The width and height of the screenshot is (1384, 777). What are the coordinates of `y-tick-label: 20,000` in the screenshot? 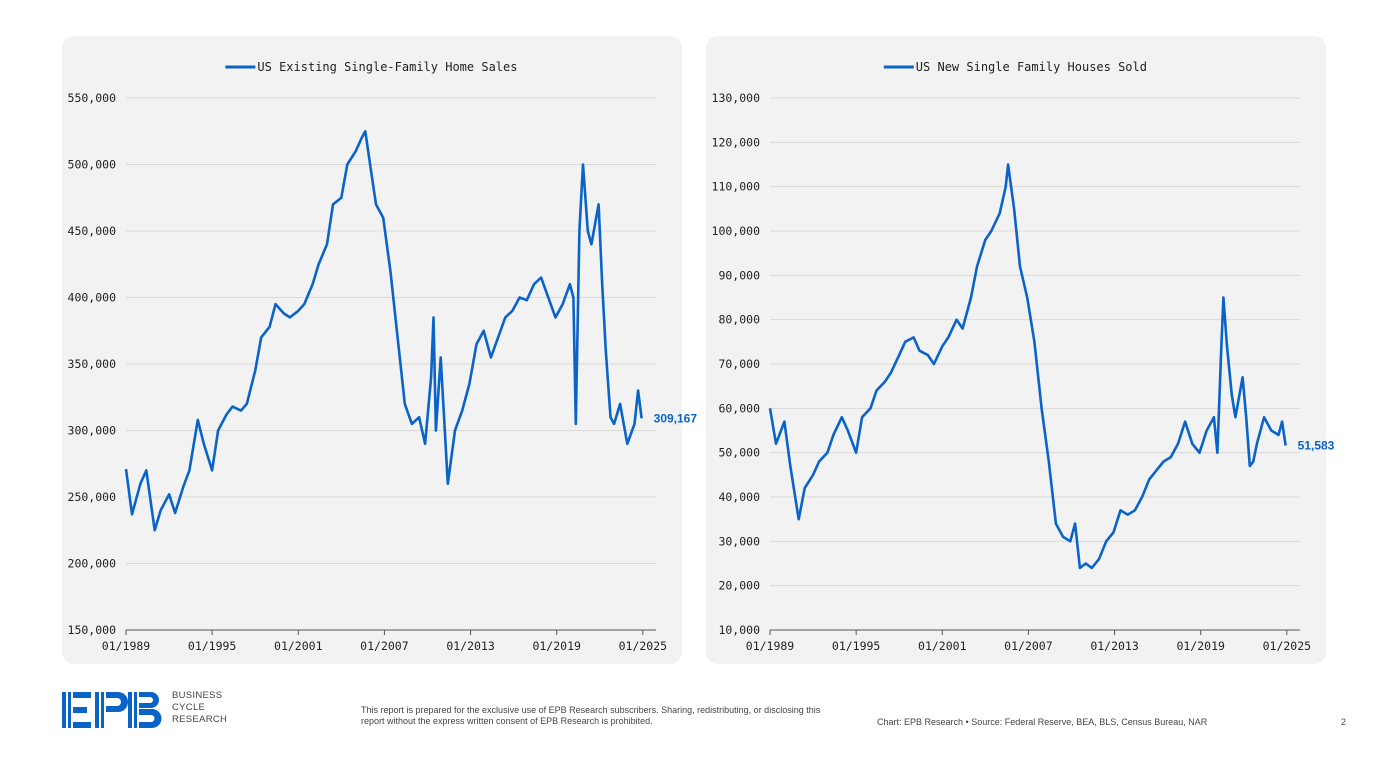 It's located at (739, 586).